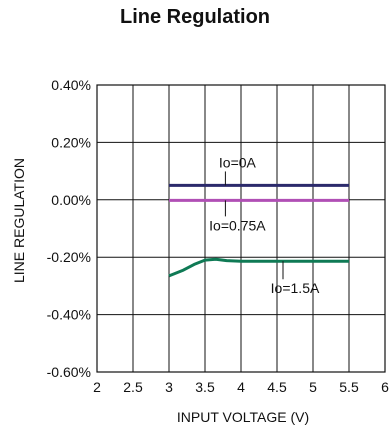  I want to click on y-tick-label: 0.40%, so click(71, 85).